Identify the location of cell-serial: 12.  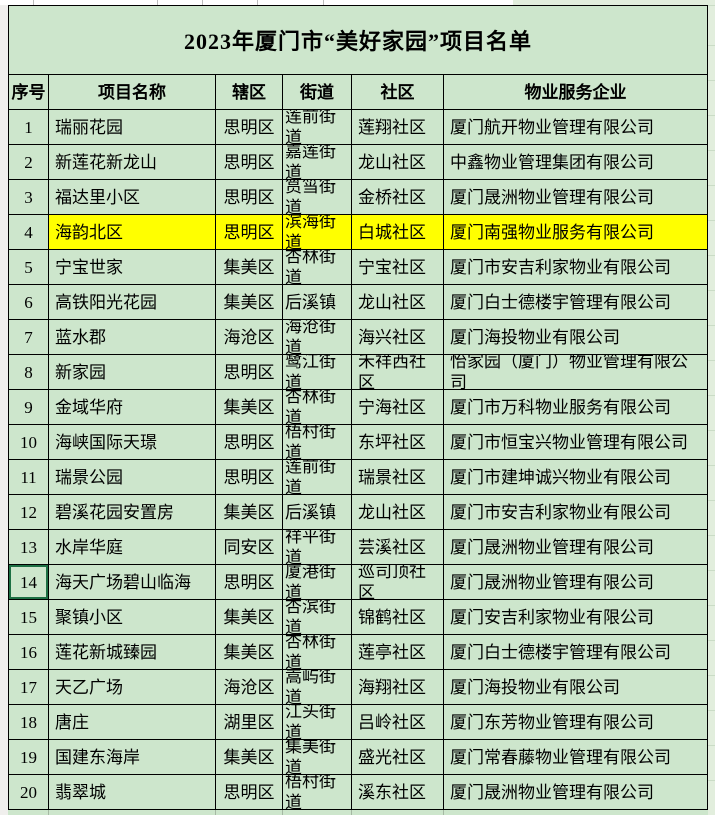
(29, 512).